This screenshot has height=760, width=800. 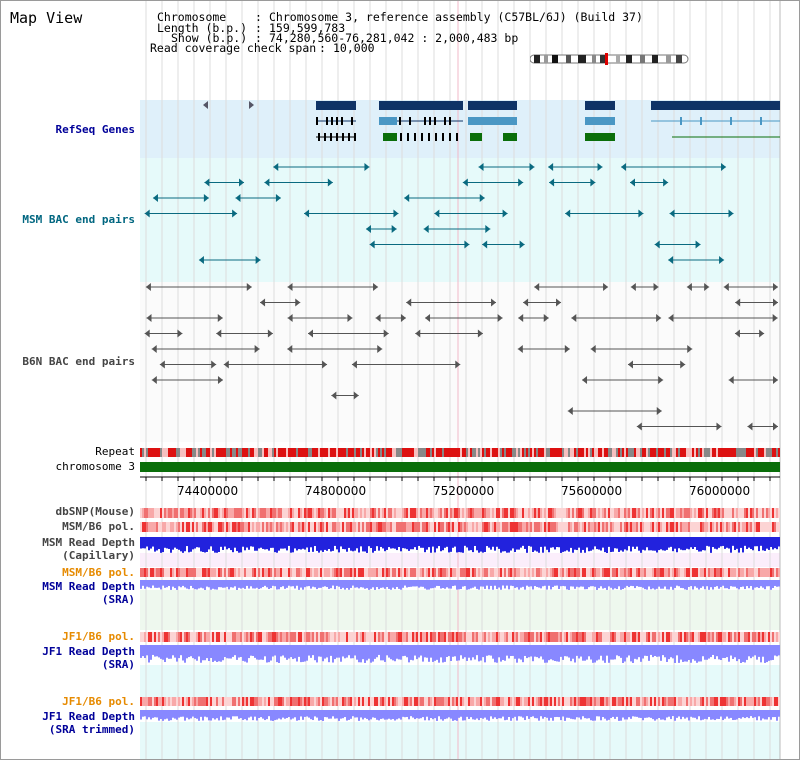 What do you see at coordinates (209, 38) in the screenshot?
I see `show-label: Show (b.p.)` at bounding box center [209, 38].